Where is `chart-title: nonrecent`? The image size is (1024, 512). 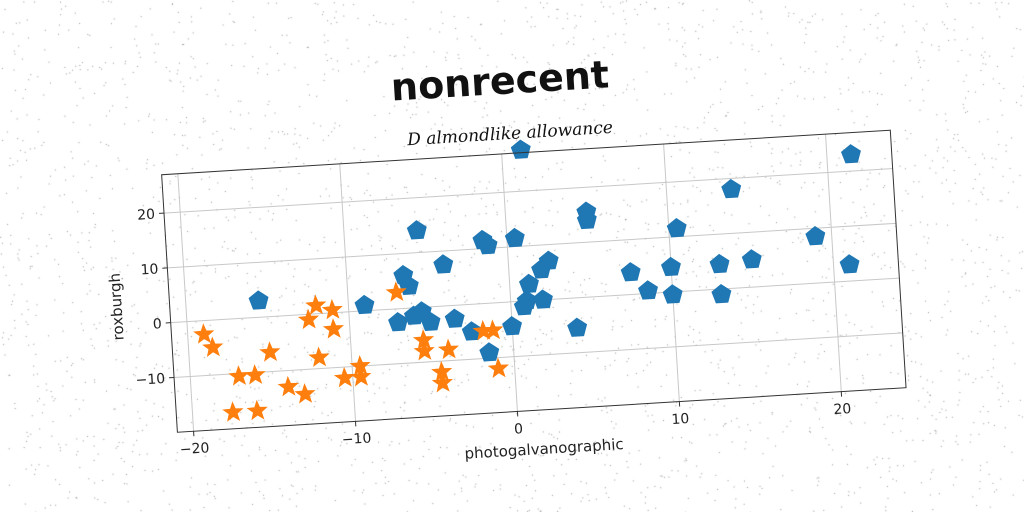 chart-title: nonrecent is located at coordinates (500, 80).